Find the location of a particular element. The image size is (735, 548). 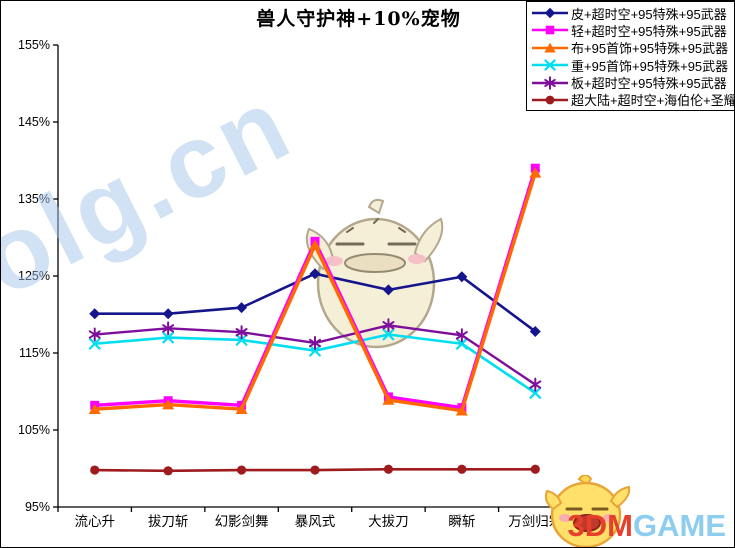

brand-logo: 3DM GAME is located at coordinates (647, 525).